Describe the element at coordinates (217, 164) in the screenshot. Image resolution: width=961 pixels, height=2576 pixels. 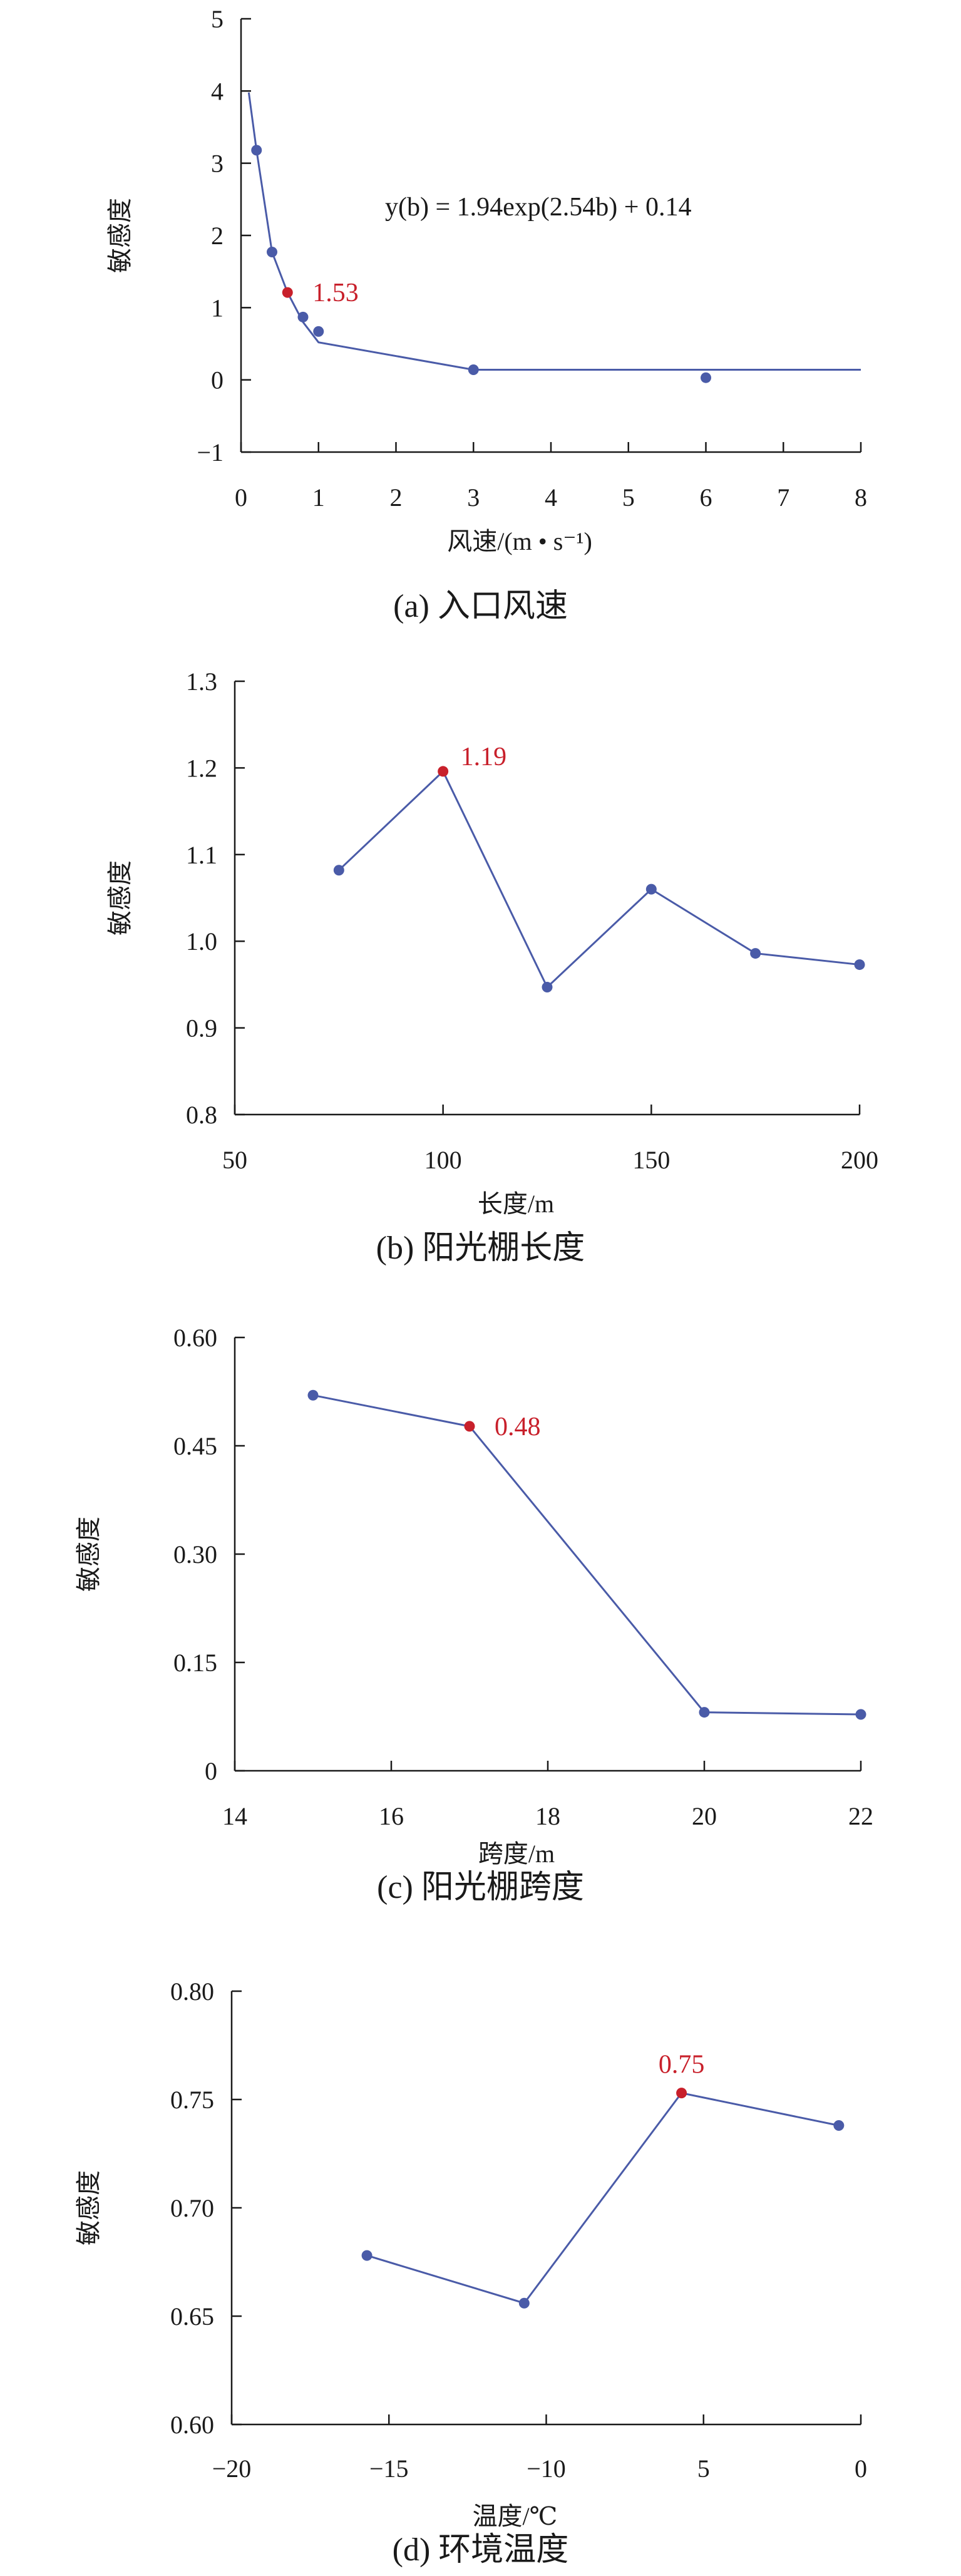
I see `y-tick-label-a: 3` at that location.